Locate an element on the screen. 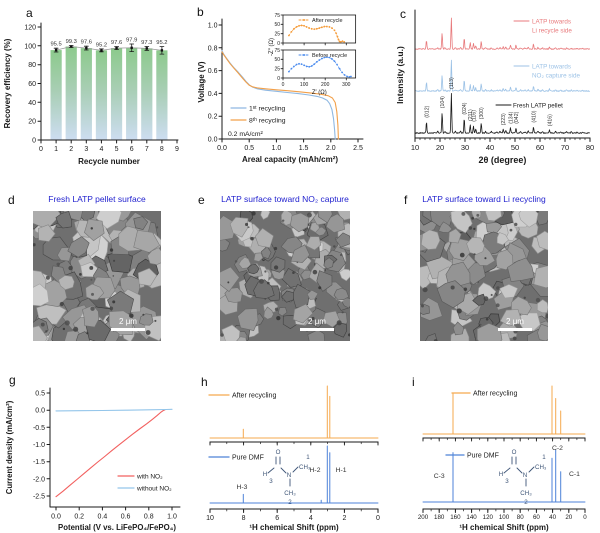  legend-label: Fresh LATP pellet is located at coordinates (538, 106).